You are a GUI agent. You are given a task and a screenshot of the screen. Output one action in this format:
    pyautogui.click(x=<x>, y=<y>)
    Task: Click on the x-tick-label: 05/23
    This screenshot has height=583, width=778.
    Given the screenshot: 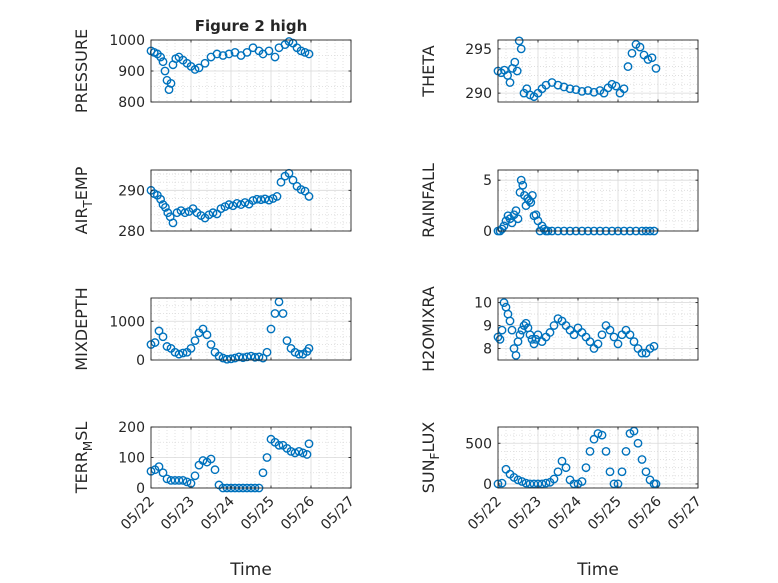 What is the action you would take?
    pyautogui.click(x=525, y=514)
    